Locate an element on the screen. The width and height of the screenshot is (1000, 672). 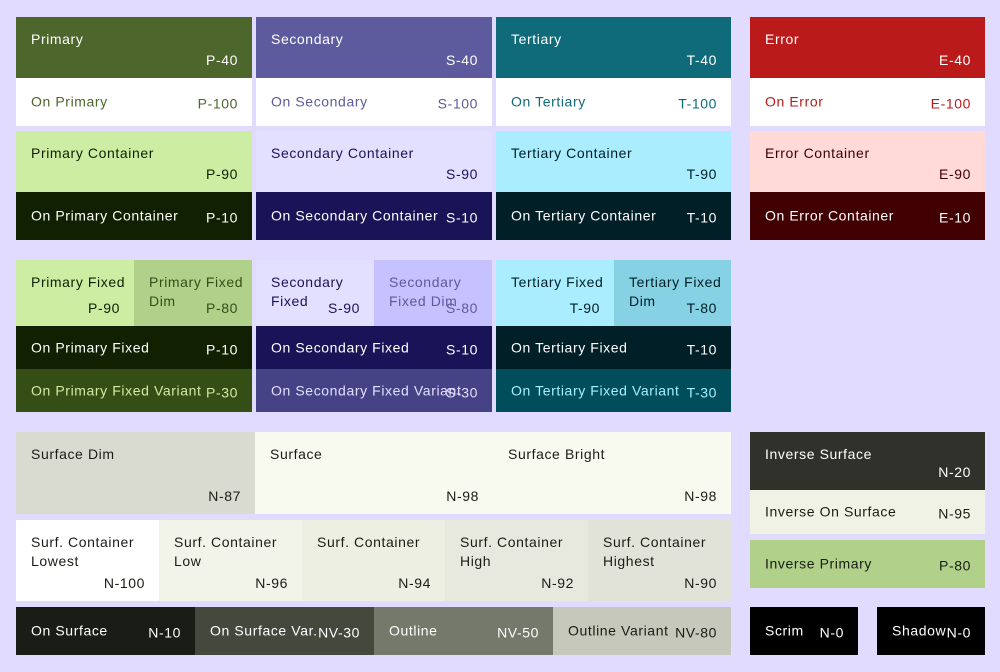
swatch-on-tertiary-fixed-variant: On Tertiary Fixed Variant T-30 is located at coordinates (613, 390).